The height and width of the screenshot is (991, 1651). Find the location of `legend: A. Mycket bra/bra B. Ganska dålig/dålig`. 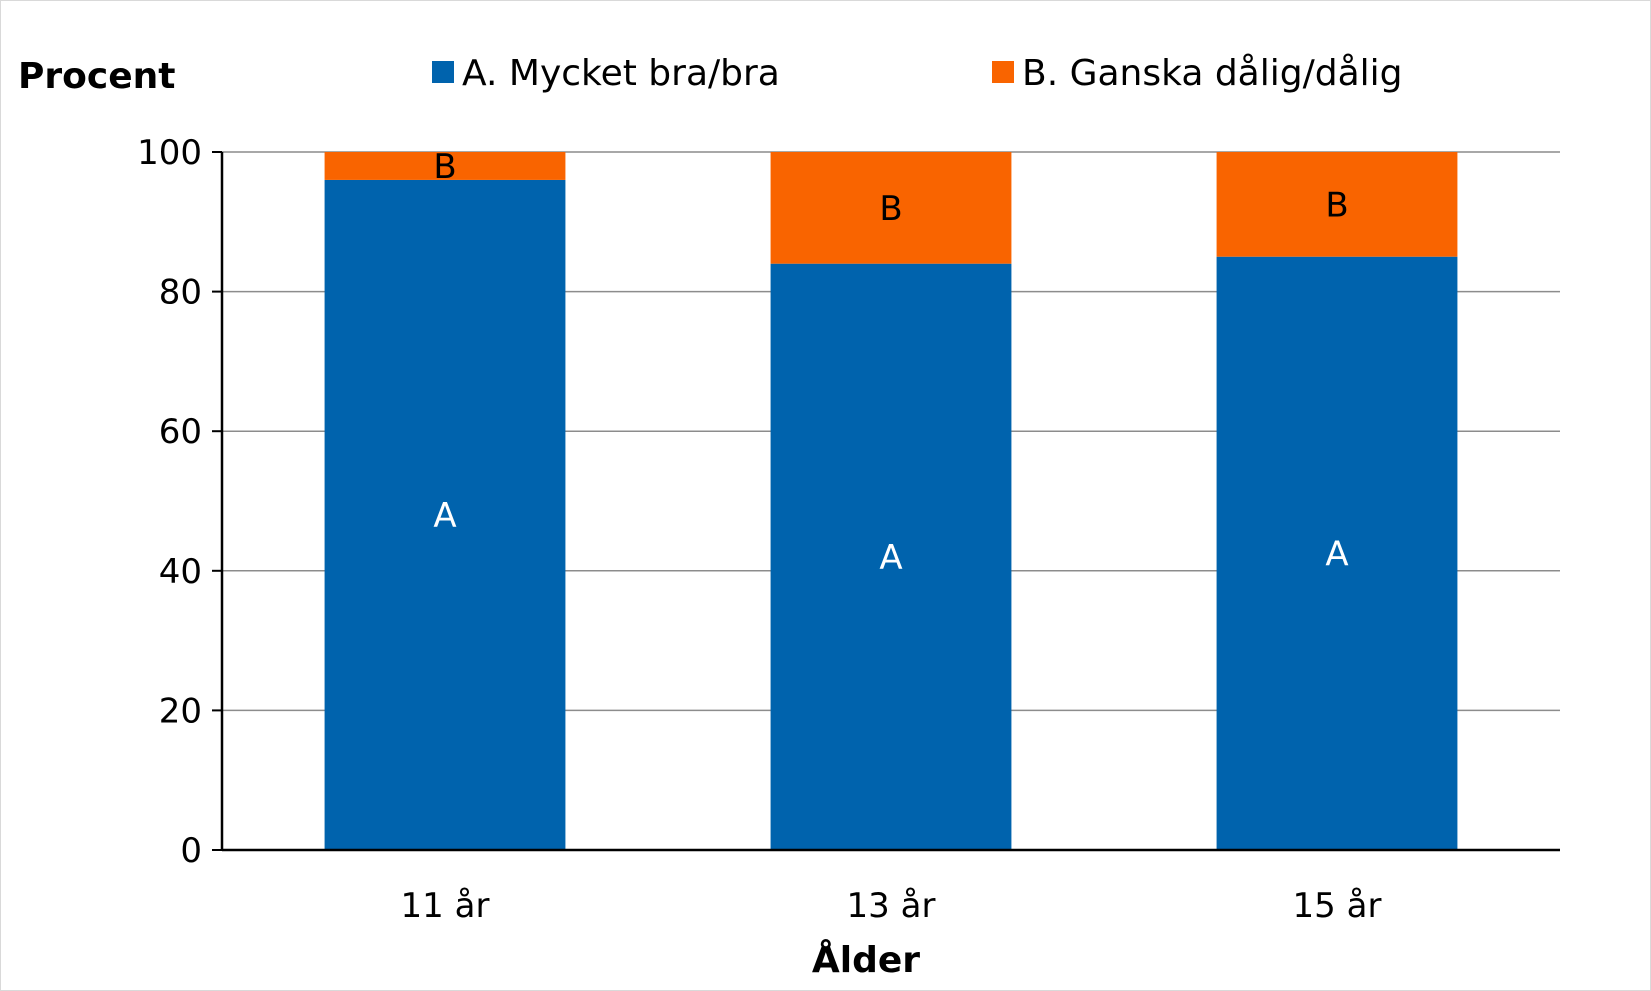

legend: A. Mycket bra/bra B. Ganska dålig/dålig is located at coordinates (917, 73).